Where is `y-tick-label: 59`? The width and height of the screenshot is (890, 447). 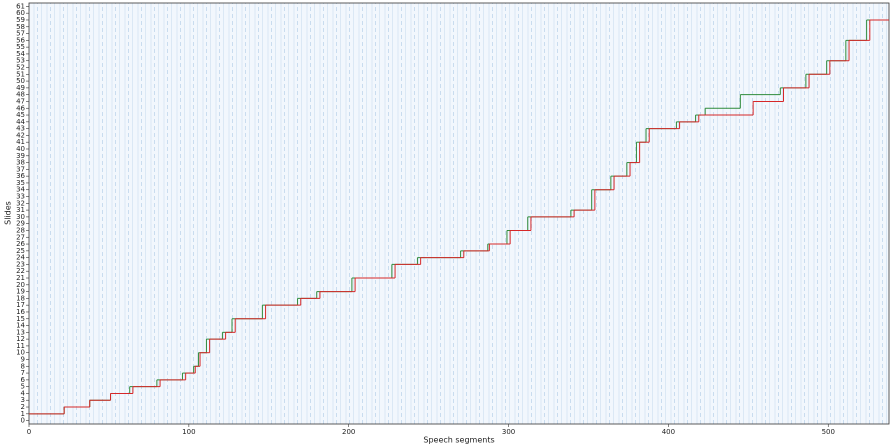 y-tick-label: 59 is located at coordinates (20, 20).